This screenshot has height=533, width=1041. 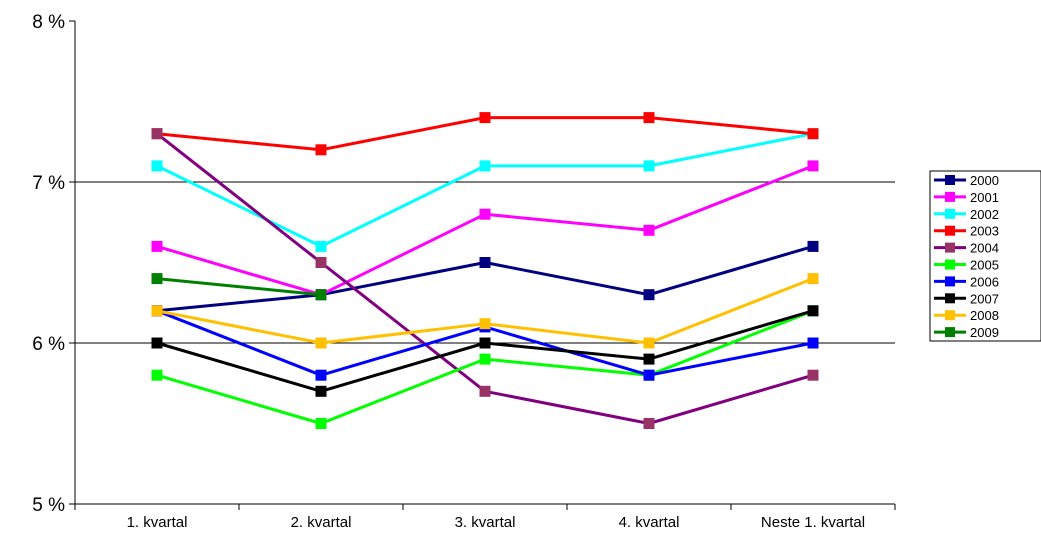 I want to click on legend-item-2009: 2009, so click(x=966, y=332).